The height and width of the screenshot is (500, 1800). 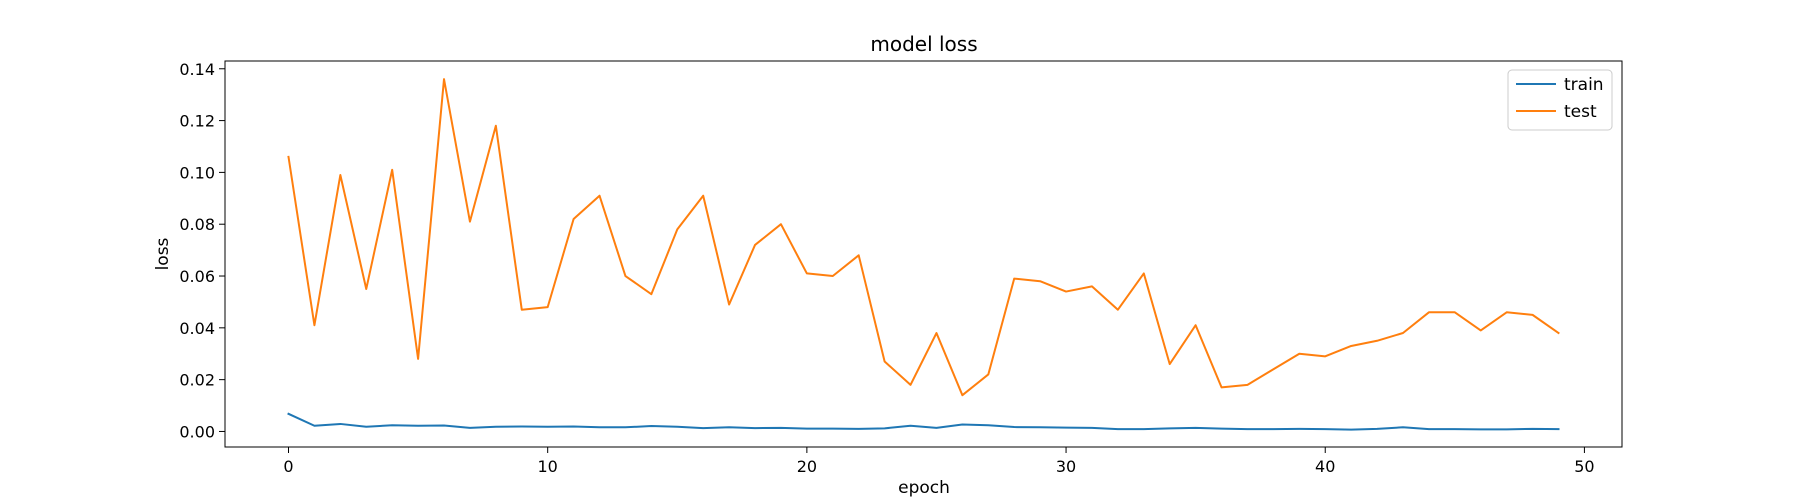 I want to click on y-axis: 0.00 0.02 0.04 0.06 0.08 0.10 0.12 0.14, so click(x=202, y=250).